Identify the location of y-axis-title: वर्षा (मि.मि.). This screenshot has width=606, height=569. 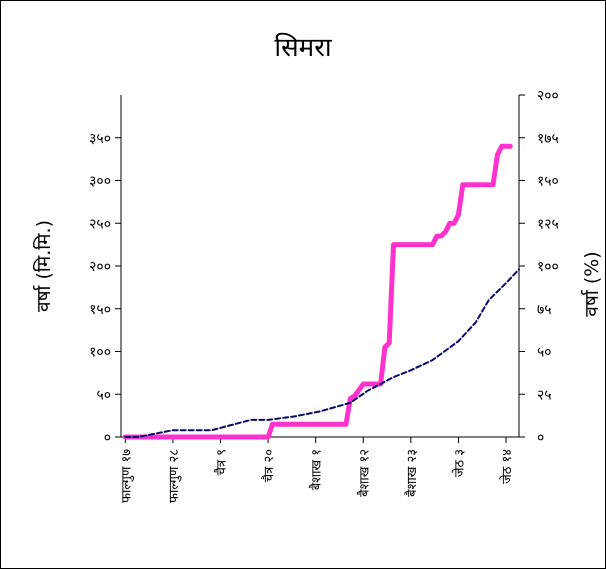
(43, 266).